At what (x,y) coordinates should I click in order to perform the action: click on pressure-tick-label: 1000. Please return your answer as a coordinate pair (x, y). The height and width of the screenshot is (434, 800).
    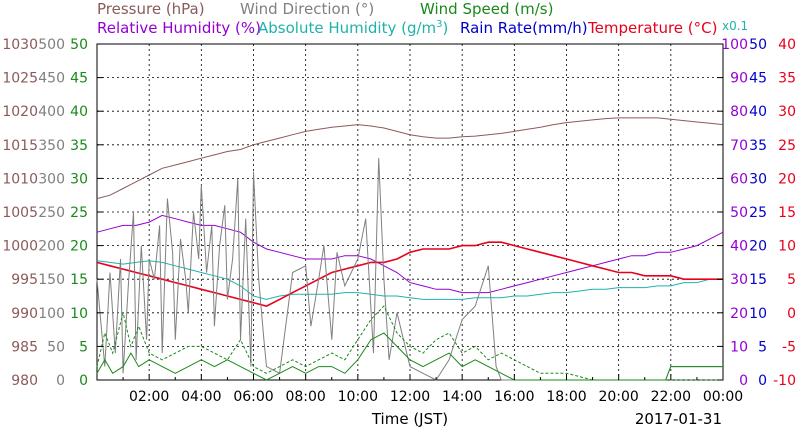
    Looking at the image, I should click on (20, 247).